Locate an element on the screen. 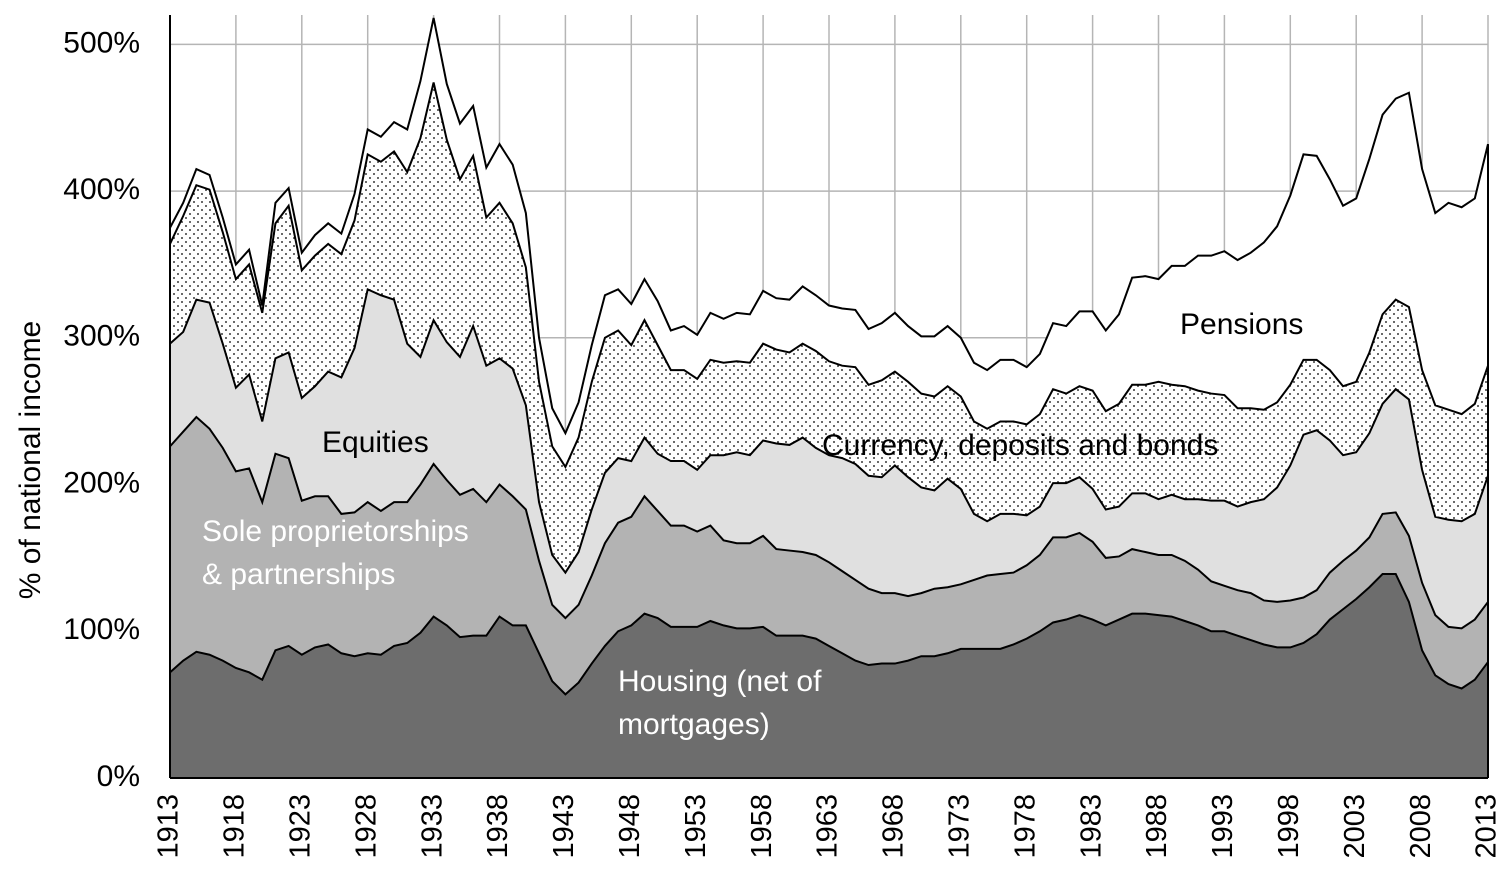  series-label: Currency, deposits and bonds is located at coordinates (1020, 445).